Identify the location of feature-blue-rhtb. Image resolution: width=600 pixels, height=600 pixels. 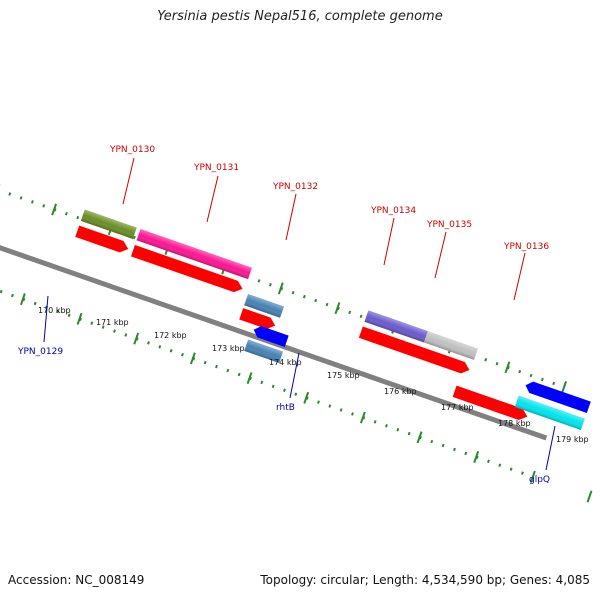
(270, 335).